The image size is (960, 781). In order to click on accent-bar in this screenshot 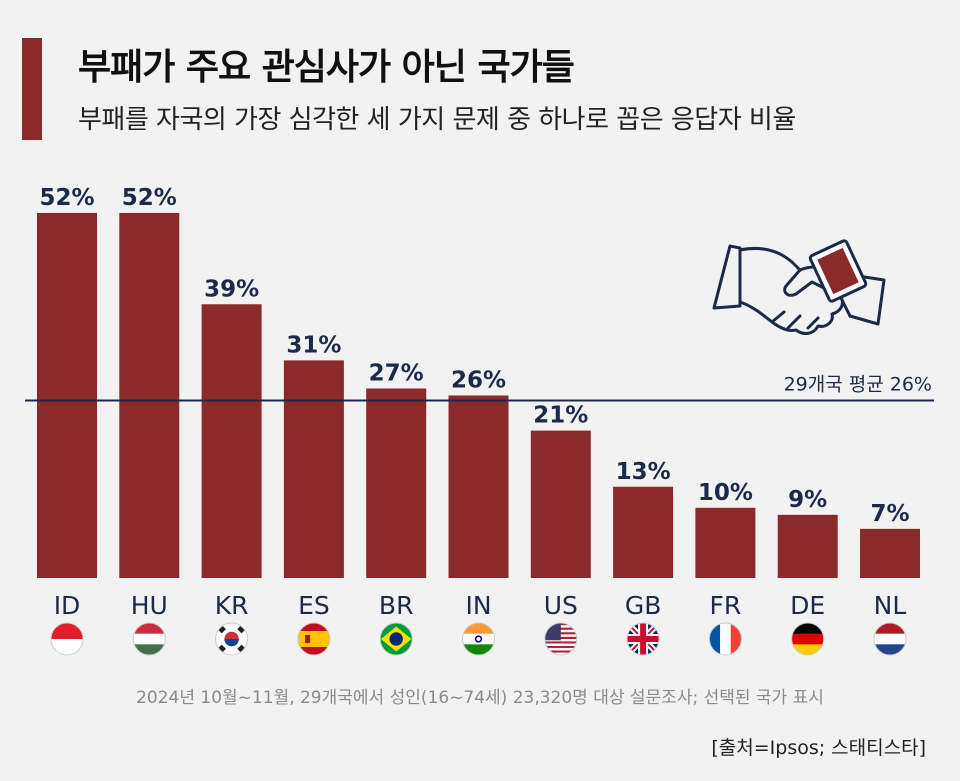, I will do `click(32, 89)`.